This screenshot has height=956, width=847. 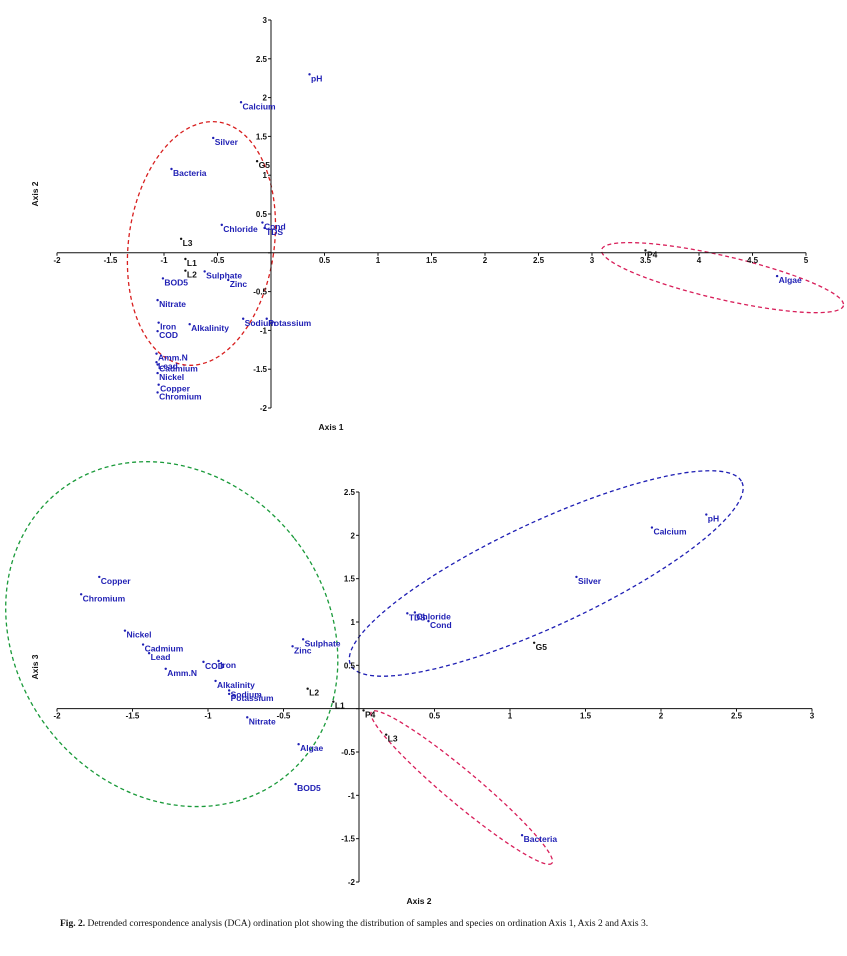 I want to click on x-tick-label: 2.5, so click(x=539, y=260).